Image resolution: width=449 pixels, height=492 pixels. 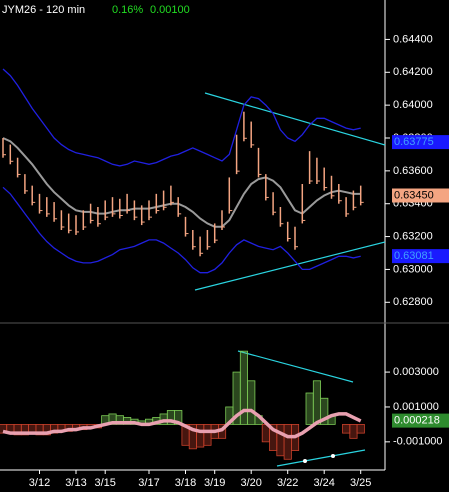 What do you see at coordinates (39, 483) in the screenshot?
I see `x-tick-label: 3/12` at bounding box center [39, 483].